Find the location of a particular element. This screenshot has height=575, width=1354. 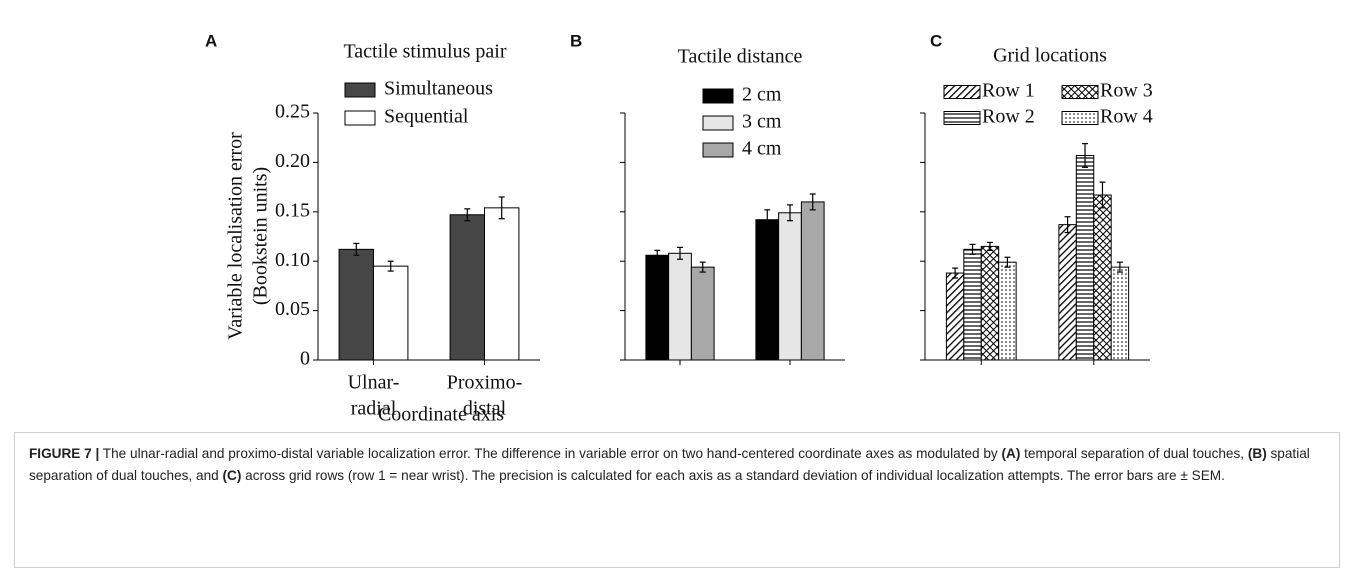

caption-run: FIGURE 7 | is located at coordinates (64, 453).